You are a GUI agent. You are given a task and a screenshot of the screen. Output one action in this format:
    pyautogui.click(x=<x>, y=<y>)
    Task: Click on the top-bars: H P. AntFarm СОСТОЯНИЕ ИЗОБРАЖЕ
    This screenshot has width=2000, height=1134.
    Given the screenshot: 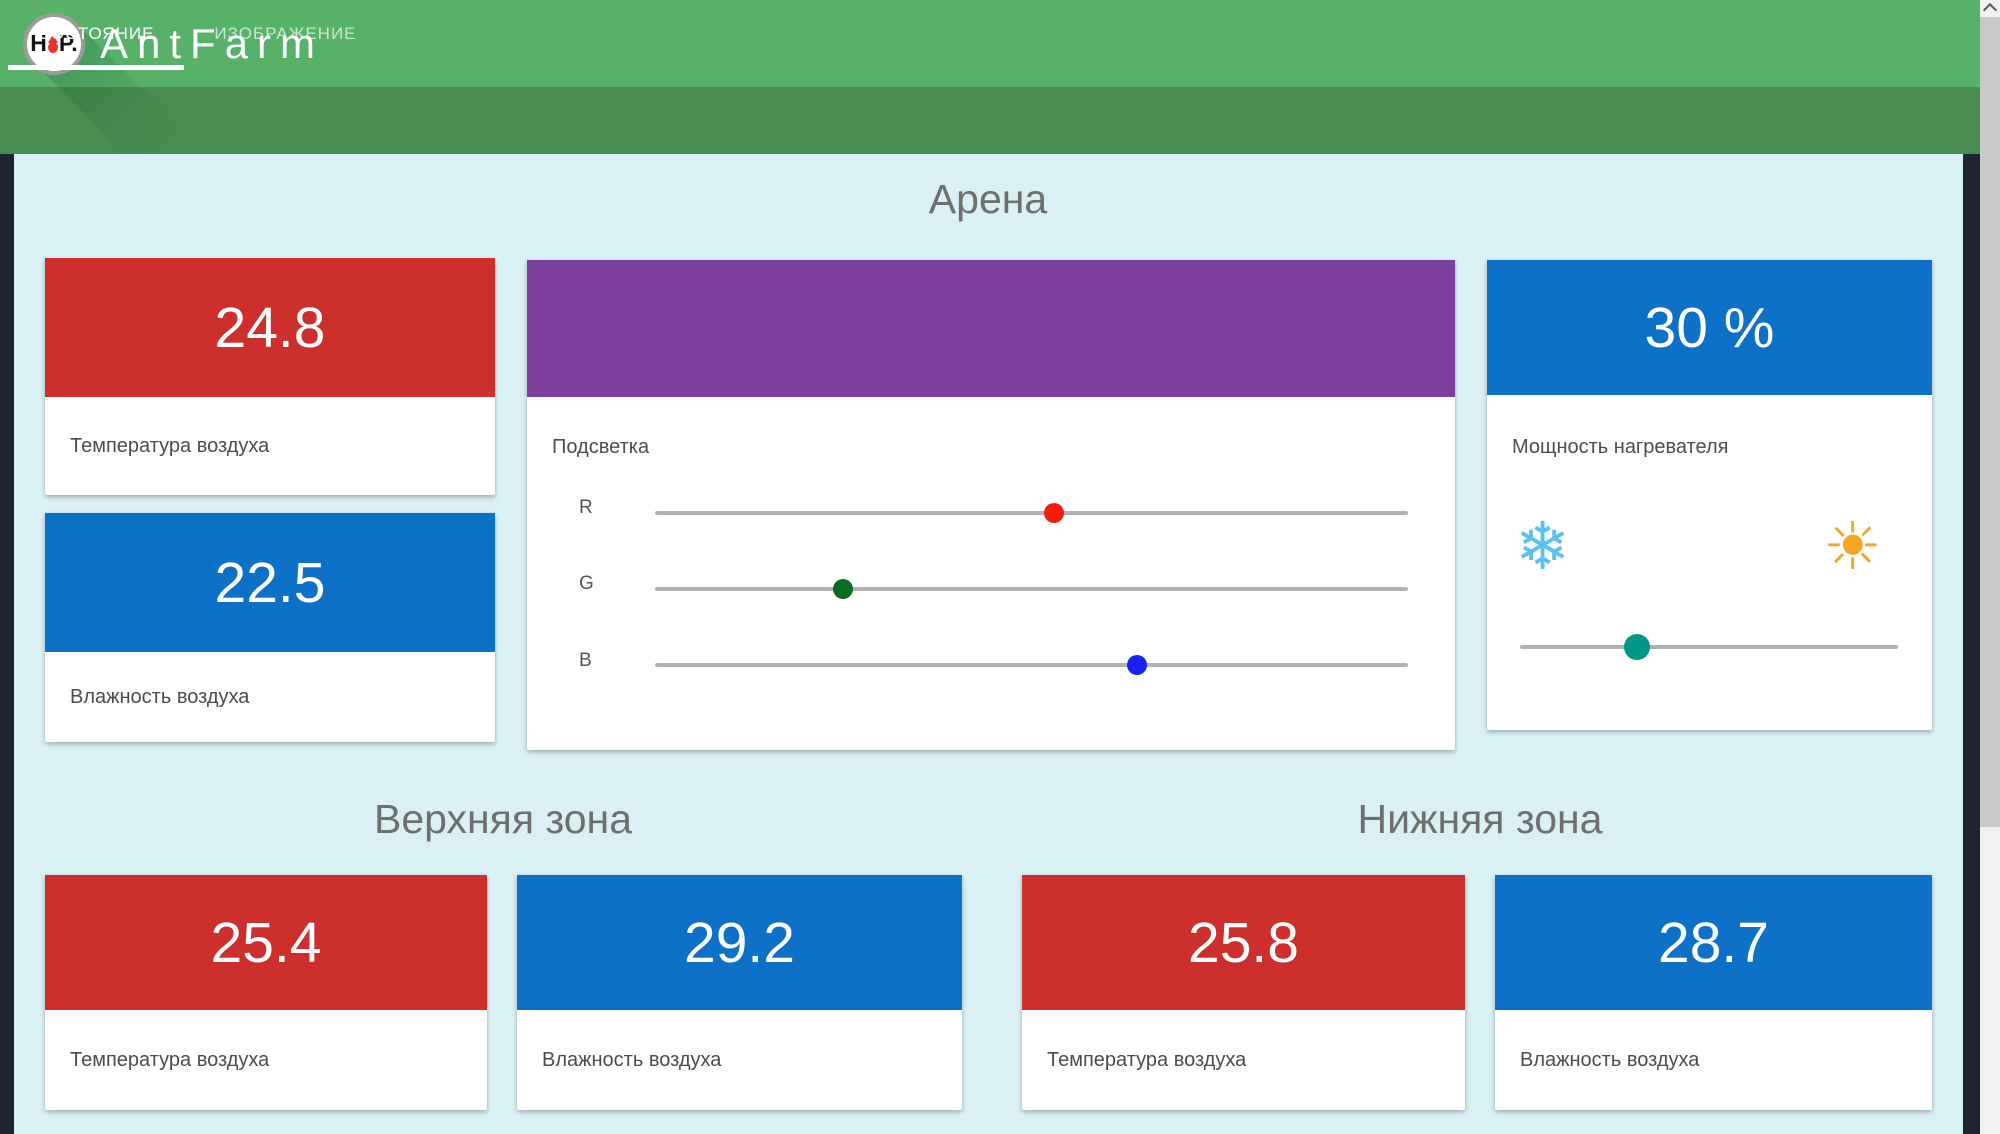 What is the action you would take?
    pyautogui.click(x=990, y=77)
    